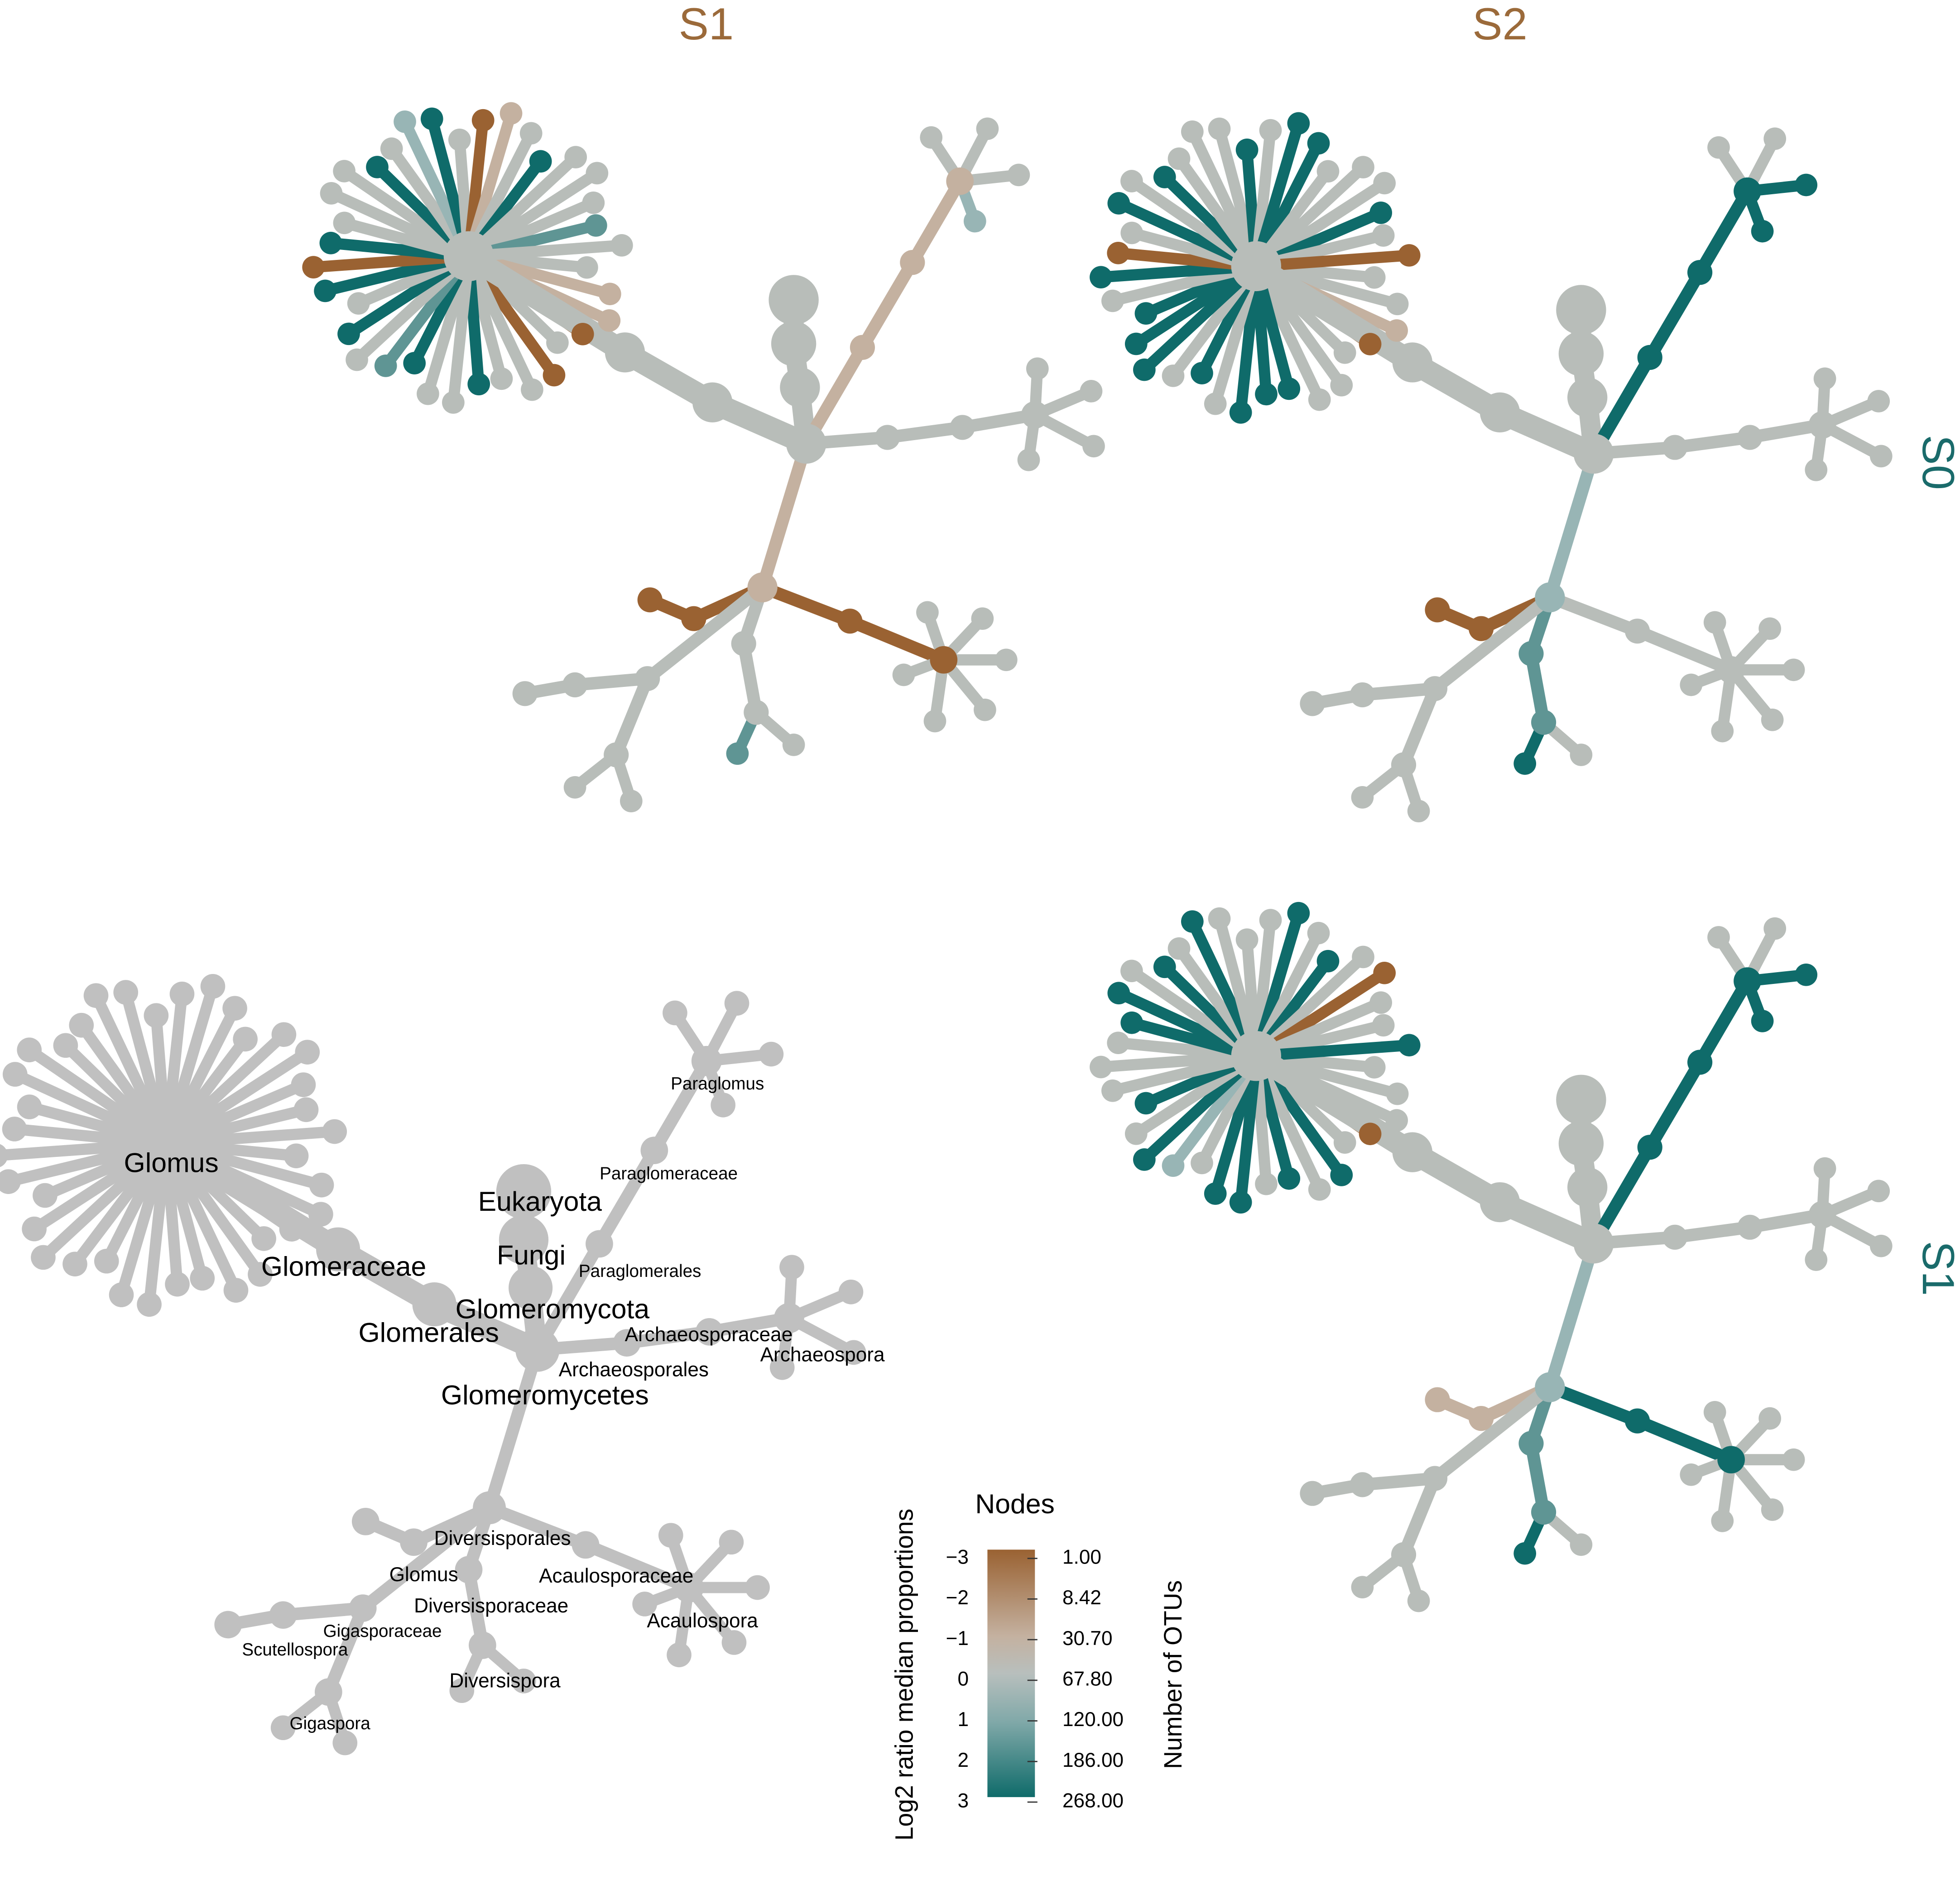 The image size is (1960, 1885). Describe the element at coordinates (904, 1675) in the screenshot. I see `color-axis-label: Log2 ratio median proportions` at that location.